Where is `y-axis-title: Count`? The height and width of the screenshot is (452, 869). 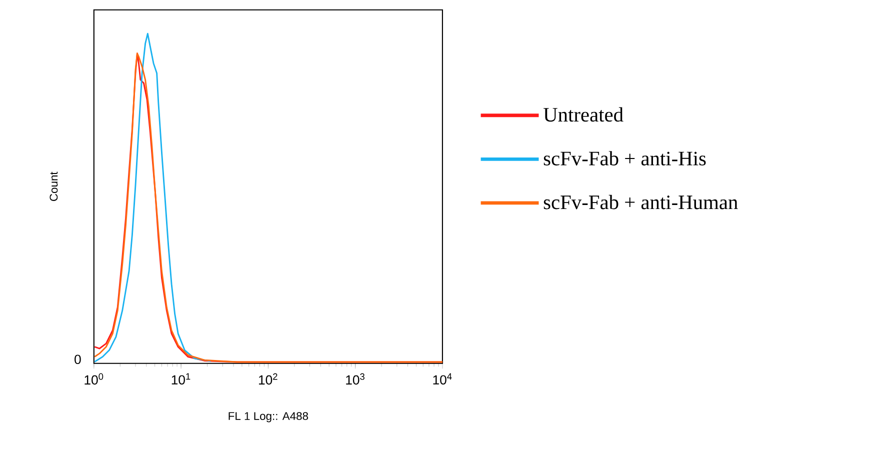 y-axis-title: Count is located at coordinates (54, 186).